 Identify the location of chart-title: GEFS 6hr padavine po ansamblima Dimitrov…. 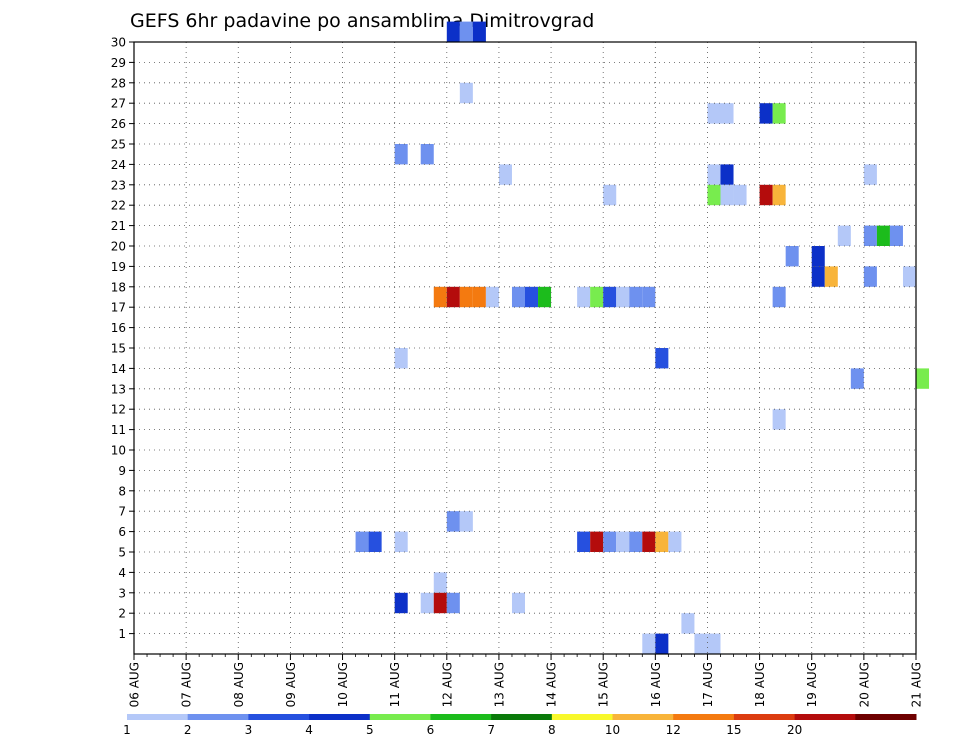
(362, 21).